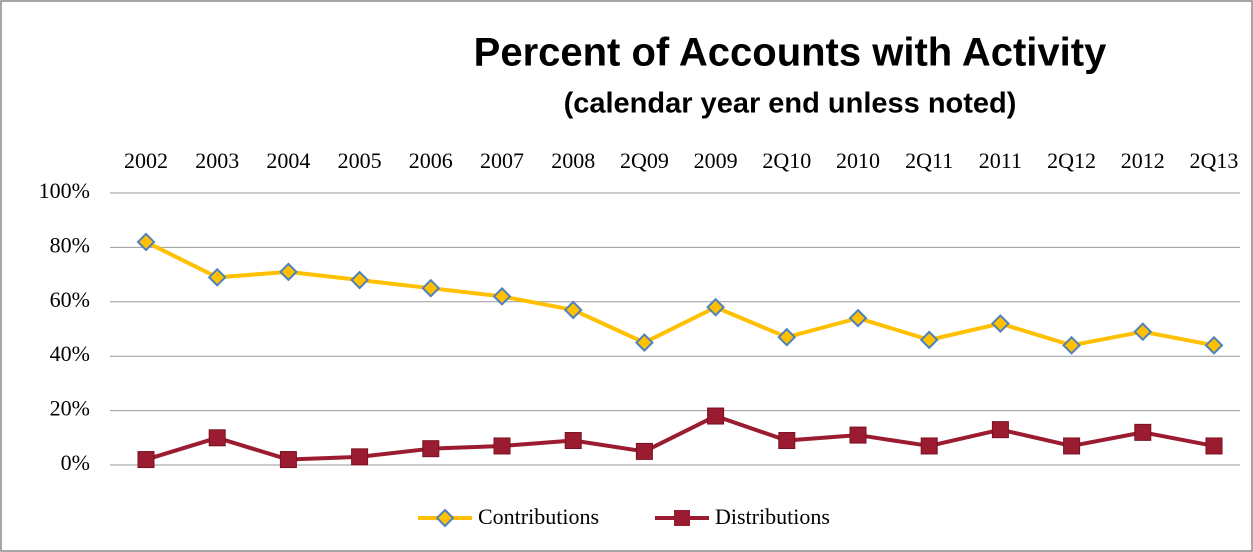 This screenshot has height=552, width=1253. Describe the element at coordinates (75, 462) in the screenshot. I see `y-tick-label: 0%` at that location.